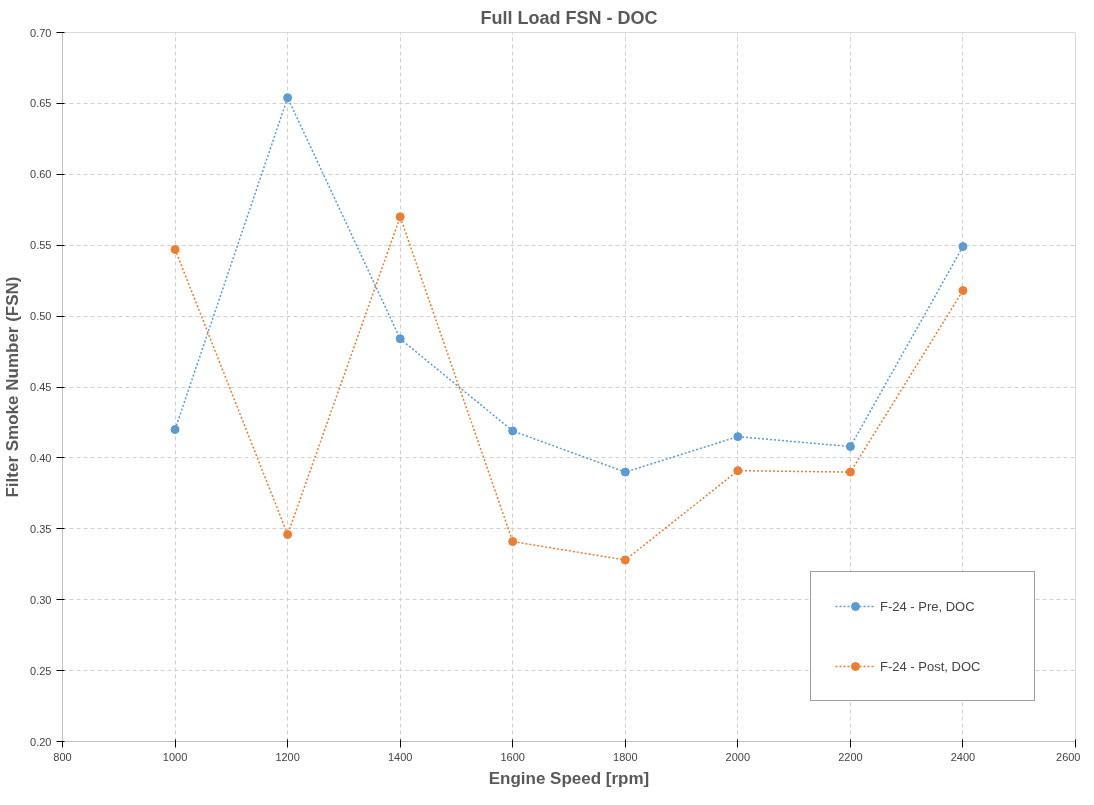 The width and height of the screenshot is (1094, 805). What do you see at coordinates (1068, 756) in the screenshot?
I see `x-tick-label: 2600` at bounding box center [1068, 756].